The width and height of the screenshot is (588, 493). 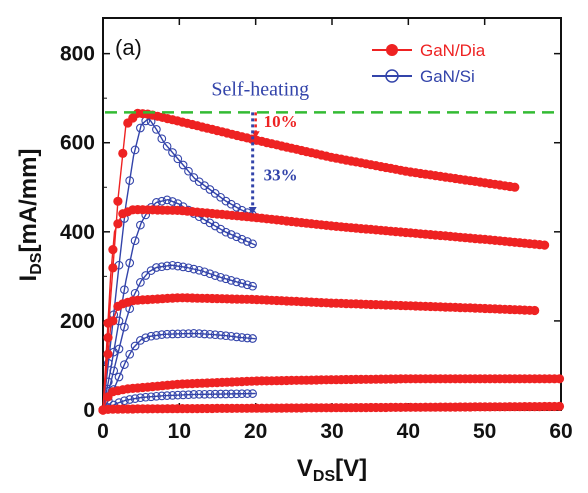 What do you see at coordinates (77, 321) in the screenshot?
I see `y-tick-label-200: 200` at bounding box center [77, 321].